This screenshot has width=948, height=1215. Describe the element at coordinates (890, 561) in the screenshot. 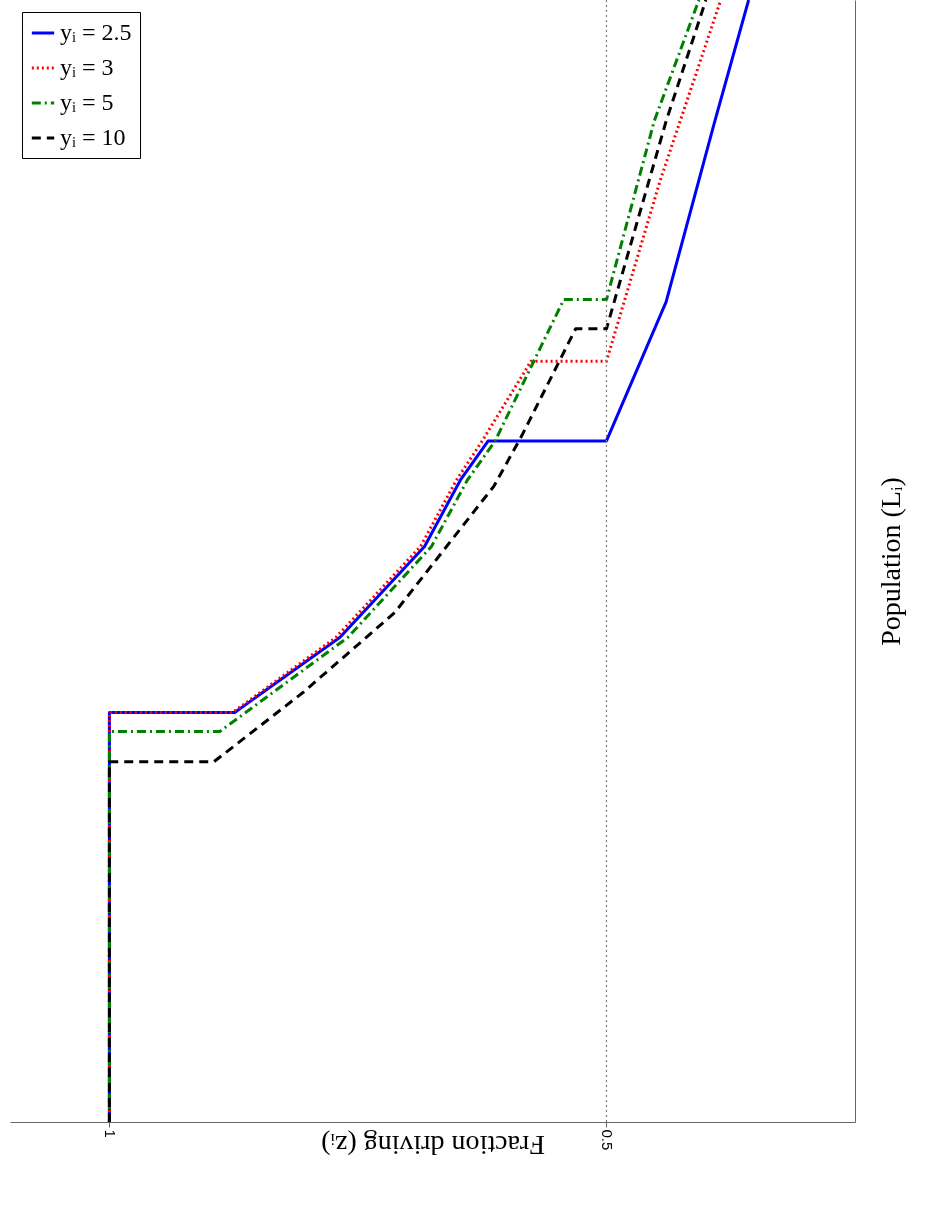

I see `y-axis-title: Population (Lᵢ)` at that location.